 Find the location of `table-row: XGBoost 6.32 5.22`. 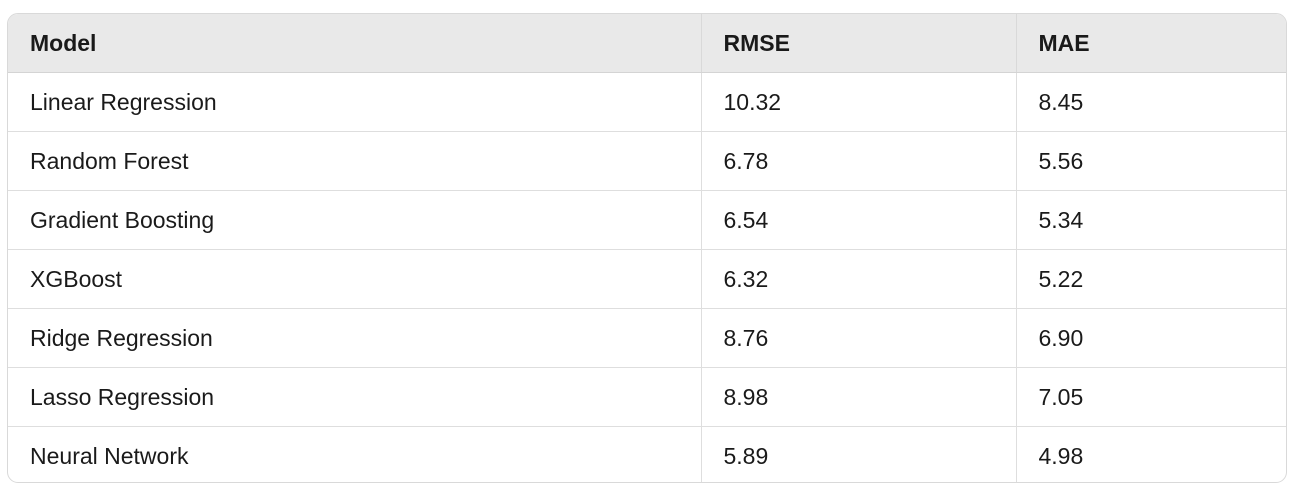

table-row: XGBoost 6.32 5.22 is located at coordinates (647, 279).